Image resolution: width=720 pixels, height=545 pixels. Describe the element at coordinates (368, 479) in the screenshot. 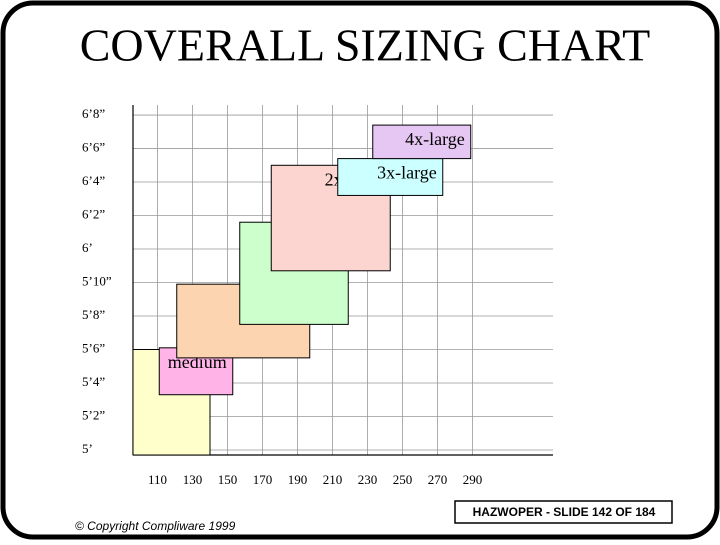

I see `x-tick-label: 230` at that location.